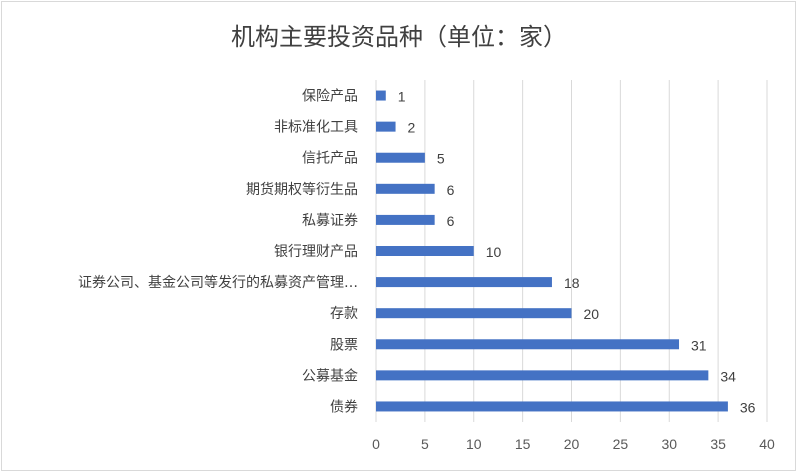 This screenshot has width=799, height=474. I want to click on data-label-3: 6, so click(451, 190).